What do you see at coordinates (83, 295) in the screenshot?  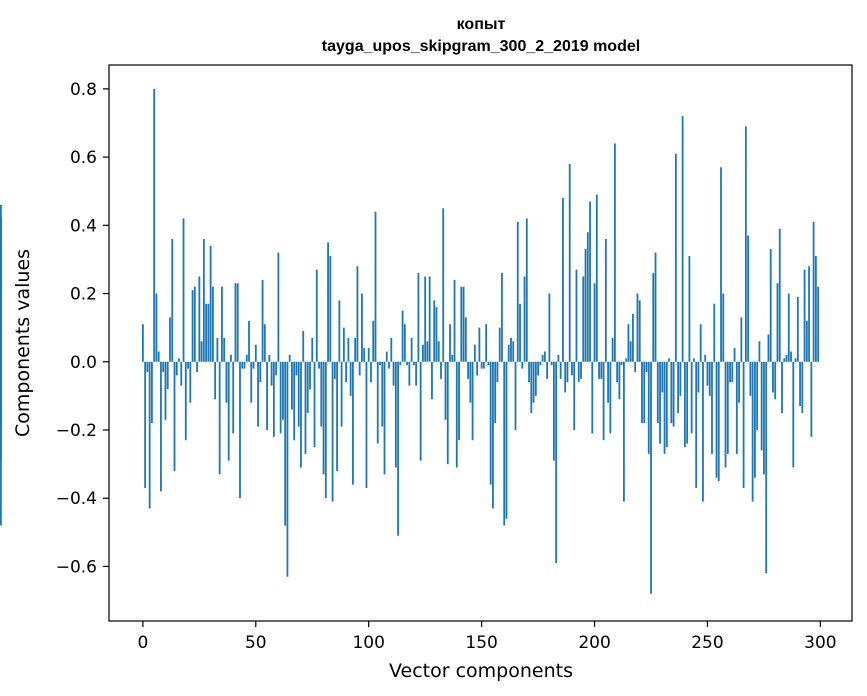 I see `y-tick-label: 0.2` at bounding box center [83, 295].